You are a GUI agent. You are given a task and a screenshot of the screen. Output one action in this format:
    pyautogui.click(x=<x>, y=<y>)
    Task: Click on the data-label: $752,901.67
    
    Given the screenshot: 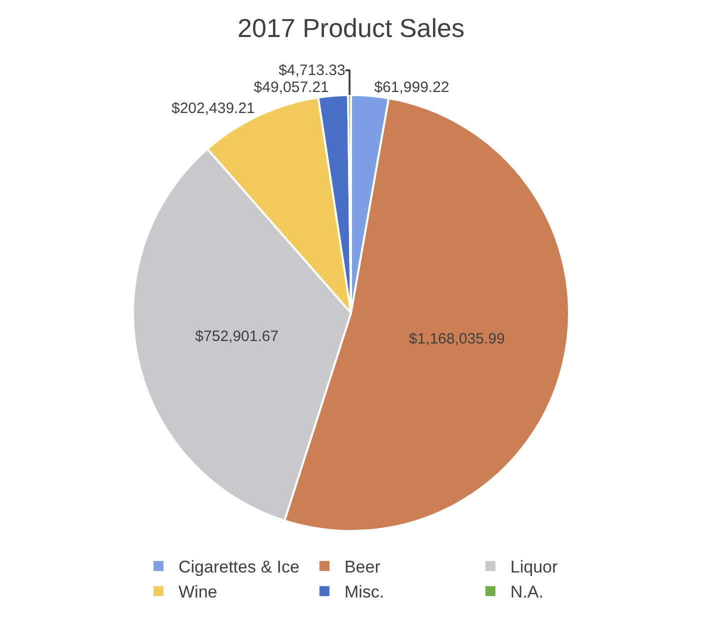 What is the action you would take?
    pyautogui.click(x=237, y=337)
    